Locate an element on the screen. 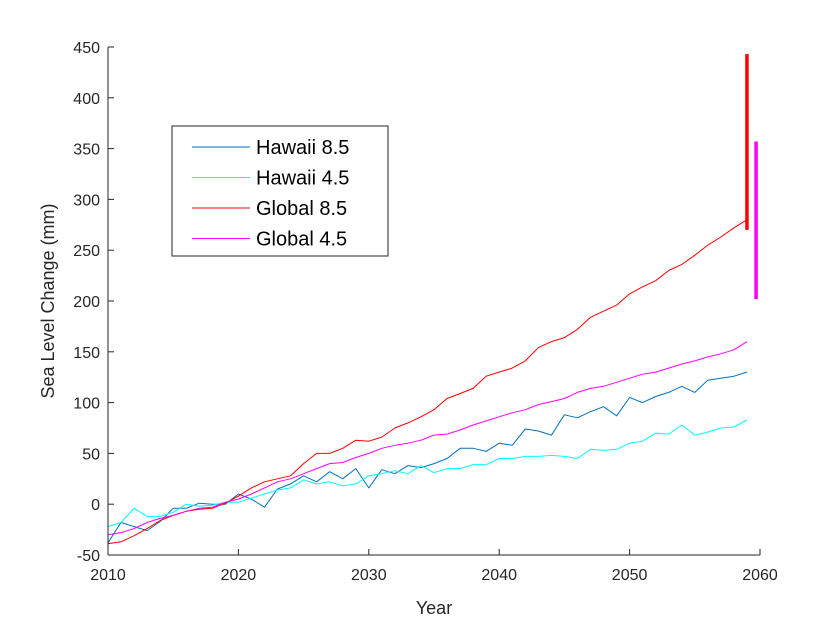  x-tick-label: 2030 is located at coordinates (369, 575).